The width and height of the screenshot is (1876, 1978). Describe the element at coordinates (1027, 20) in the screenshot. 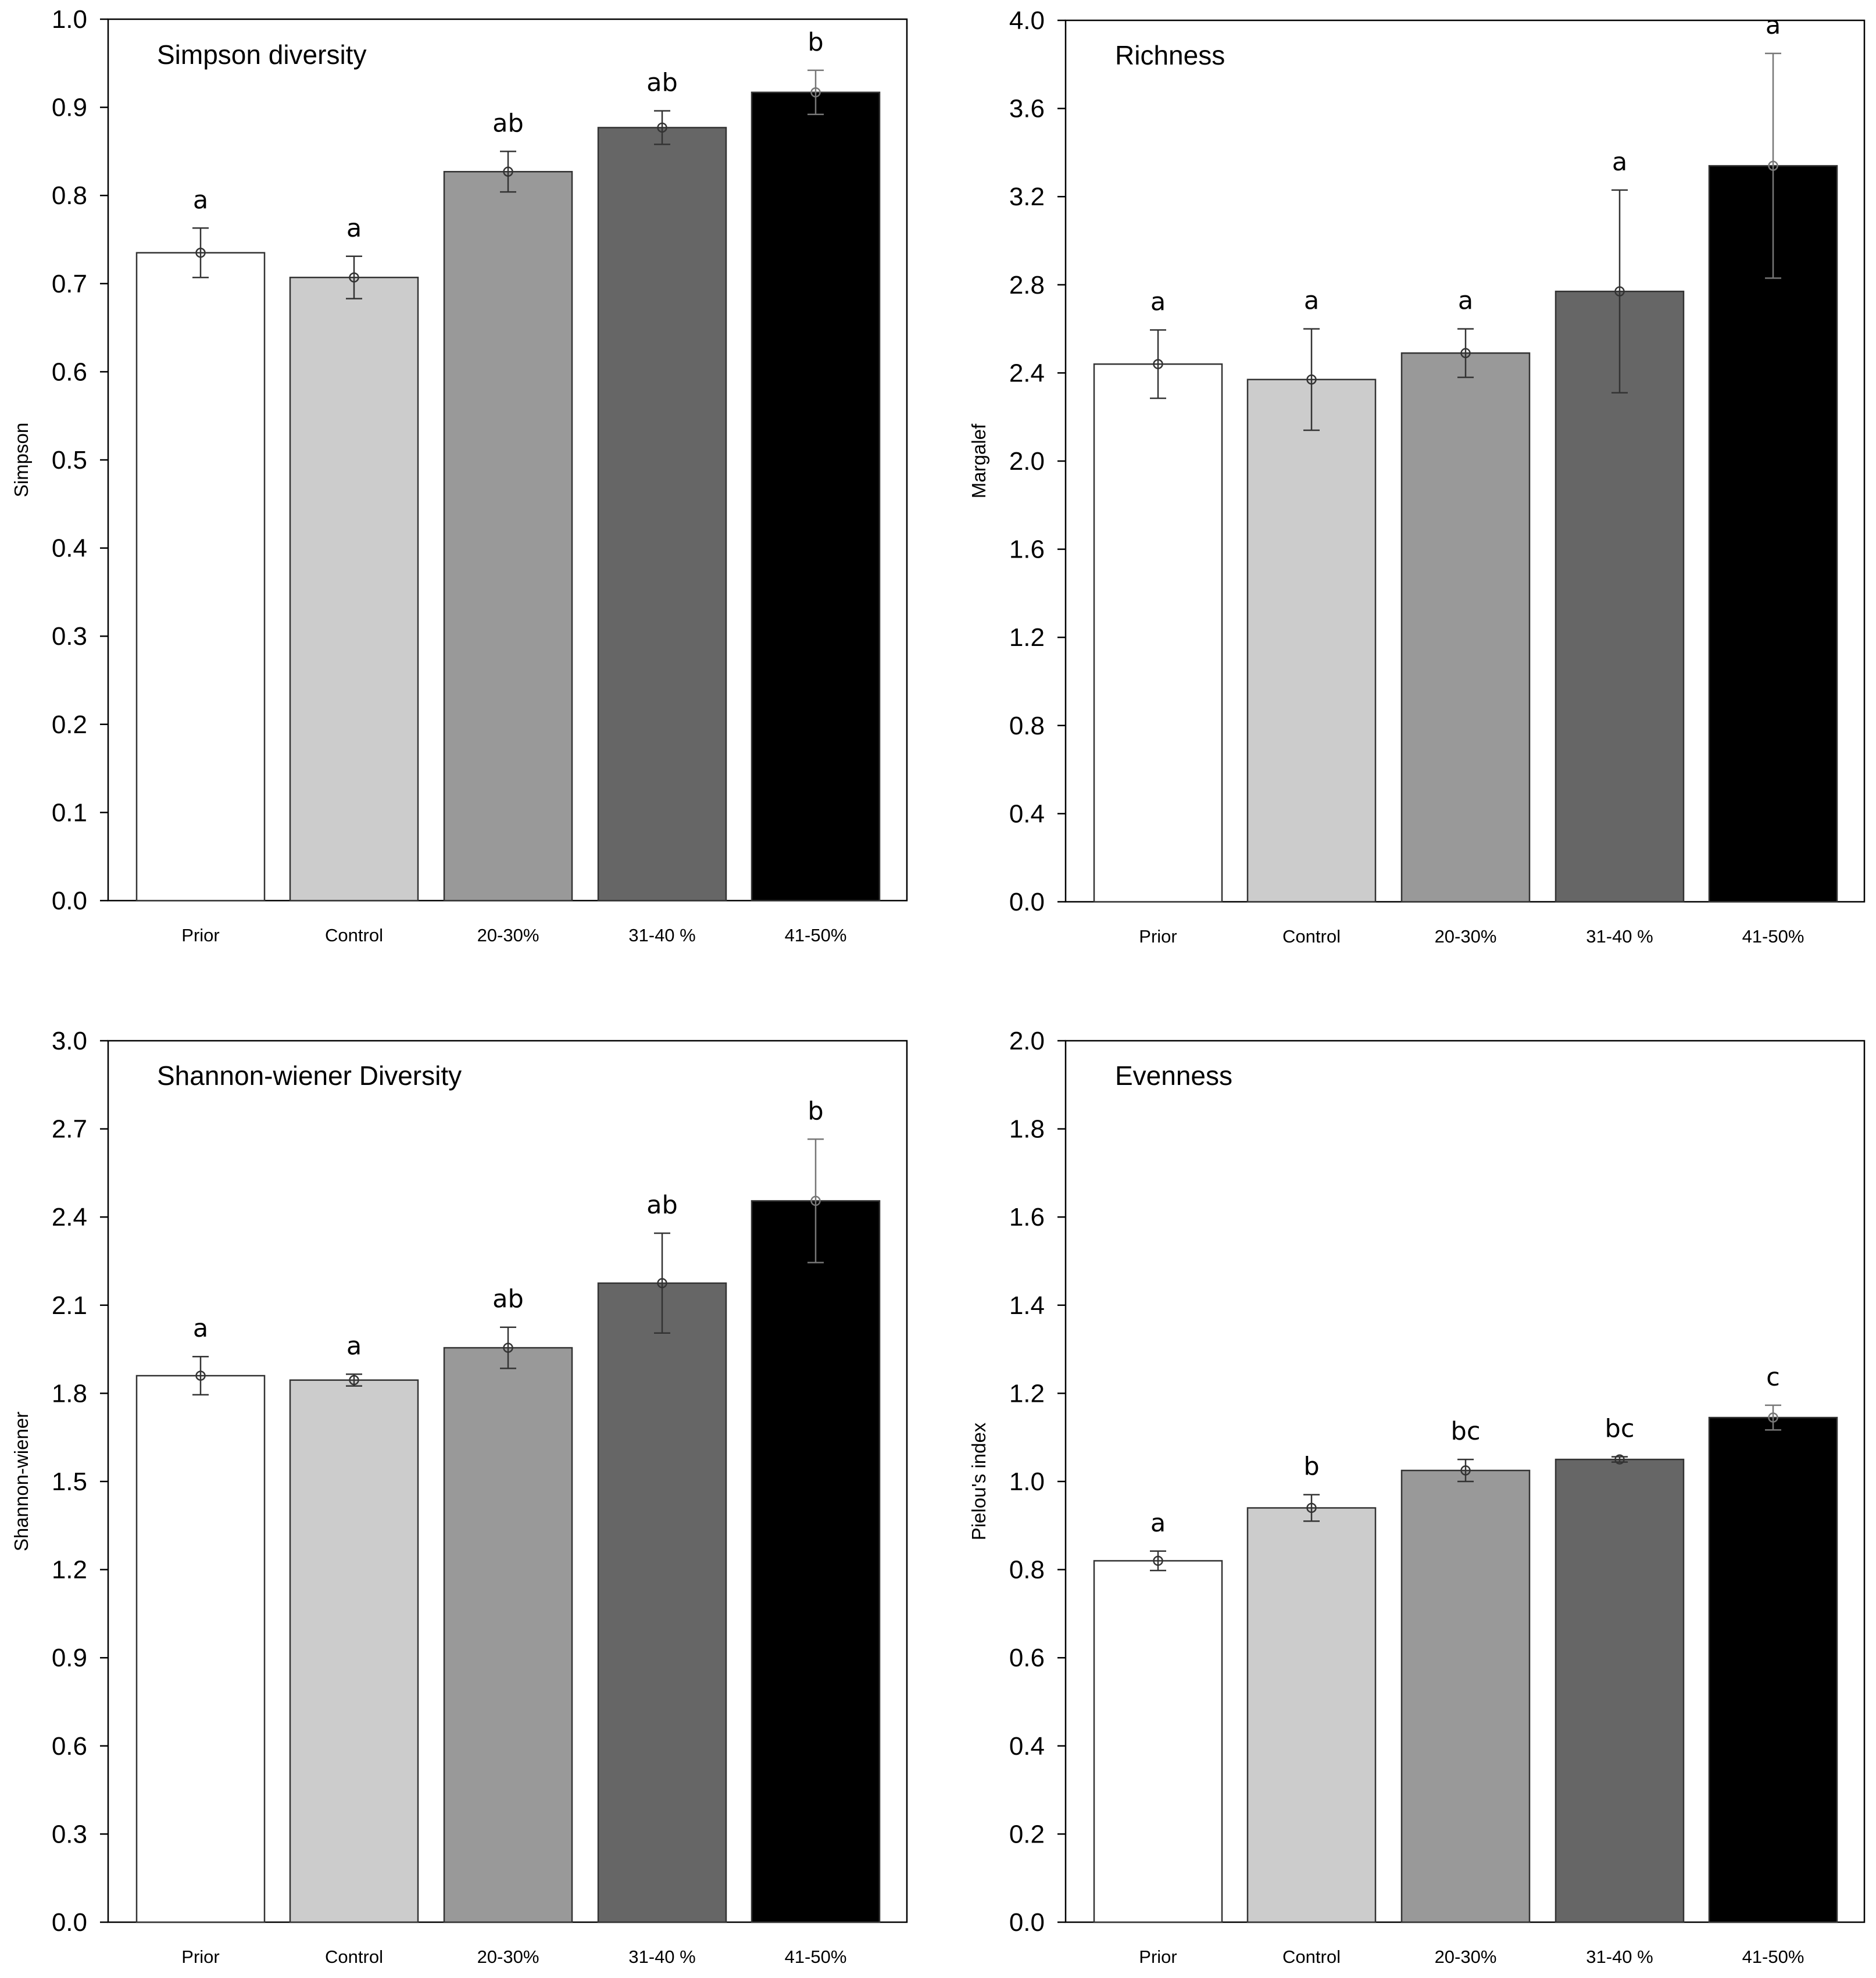

I see `y-tick-label: 4.0` at that location.